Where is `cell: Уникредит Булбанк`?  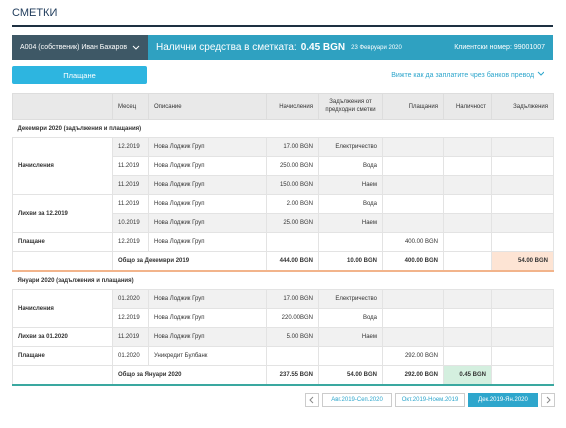 cell: Уникредит Булбанк is located at coordinates (207, 356).